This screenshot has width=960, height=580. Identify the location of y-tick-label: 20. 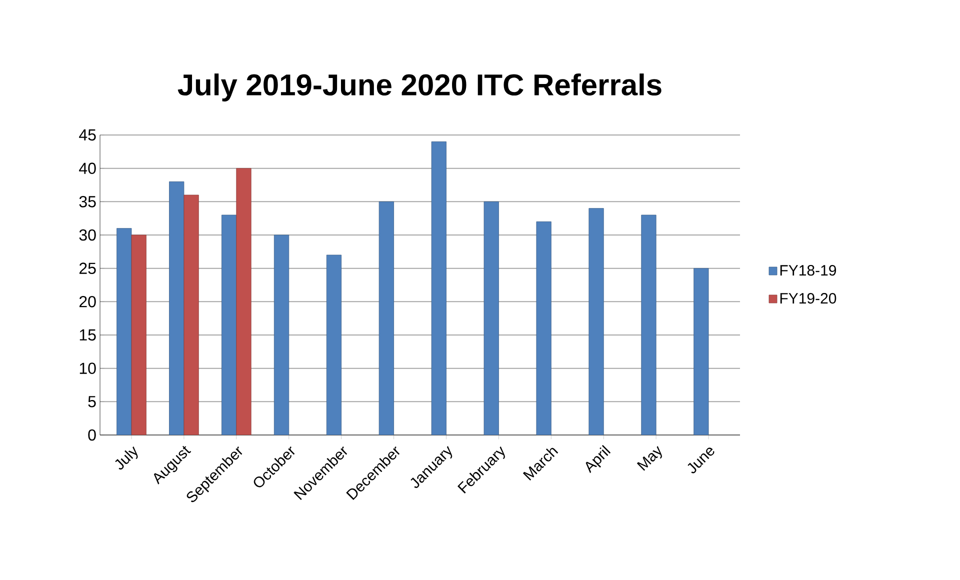
(87, 302).